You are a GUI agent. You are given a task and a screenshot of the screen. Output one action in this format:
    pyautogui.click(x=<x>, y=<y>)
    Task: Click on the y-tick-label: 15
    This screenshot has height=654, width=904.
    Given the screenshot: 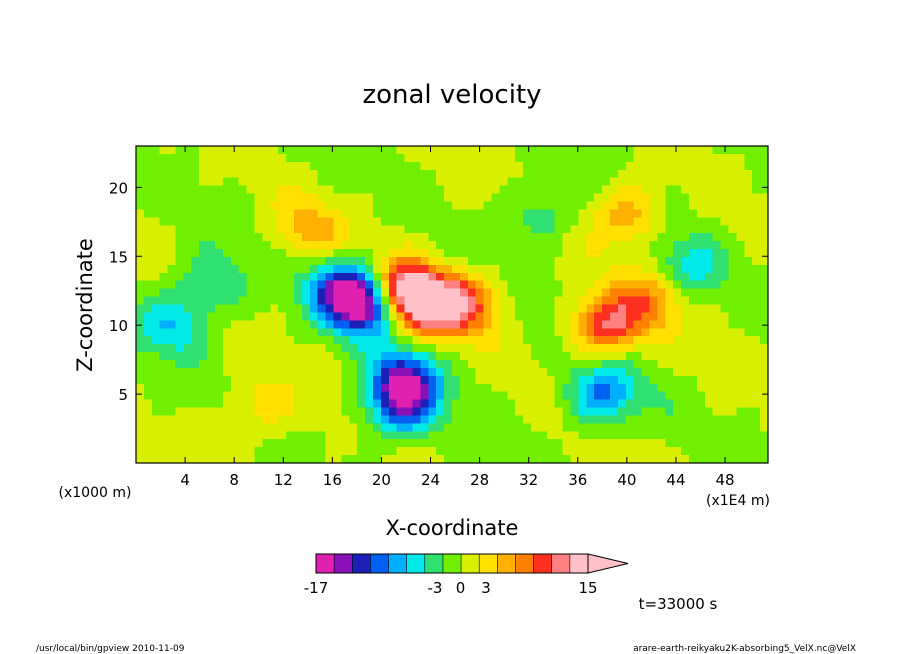 What is the action you would take?
    pyautogui.click(x=118, y=257)
    